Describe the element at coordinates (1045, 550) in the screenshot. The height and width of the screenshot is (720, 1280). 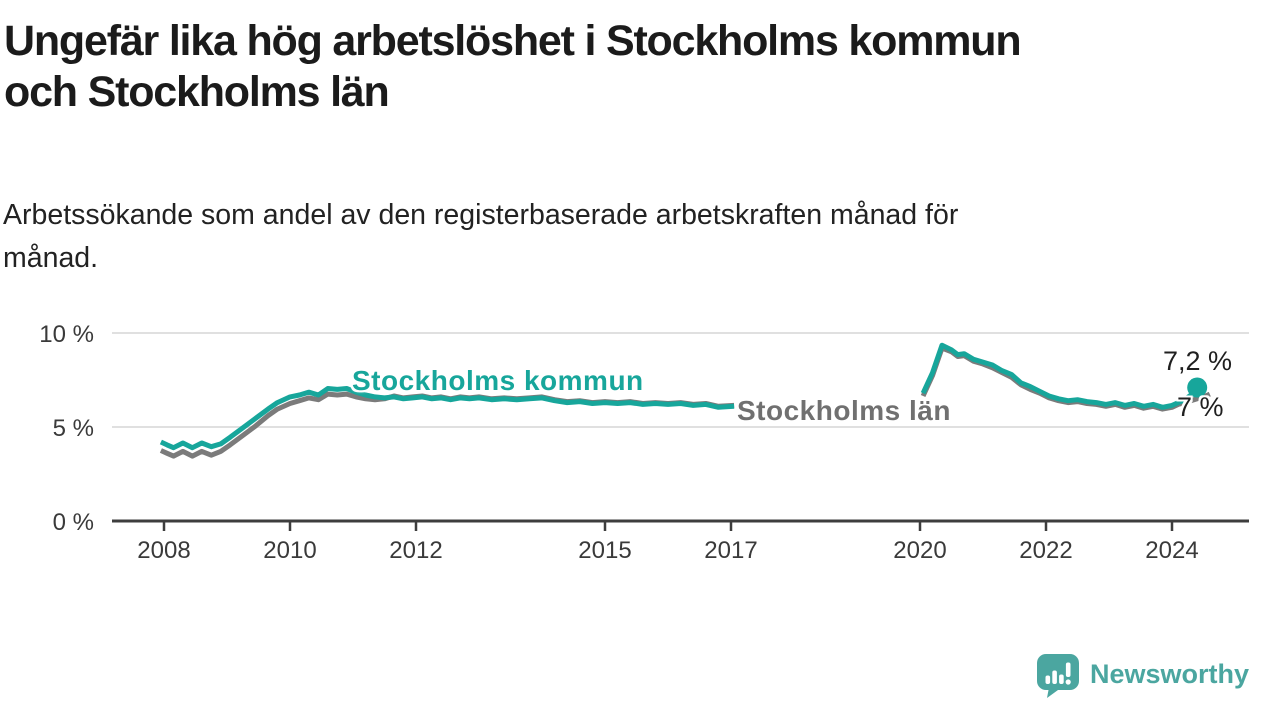
I see `x-axis-tick-label: 2022` at that location.